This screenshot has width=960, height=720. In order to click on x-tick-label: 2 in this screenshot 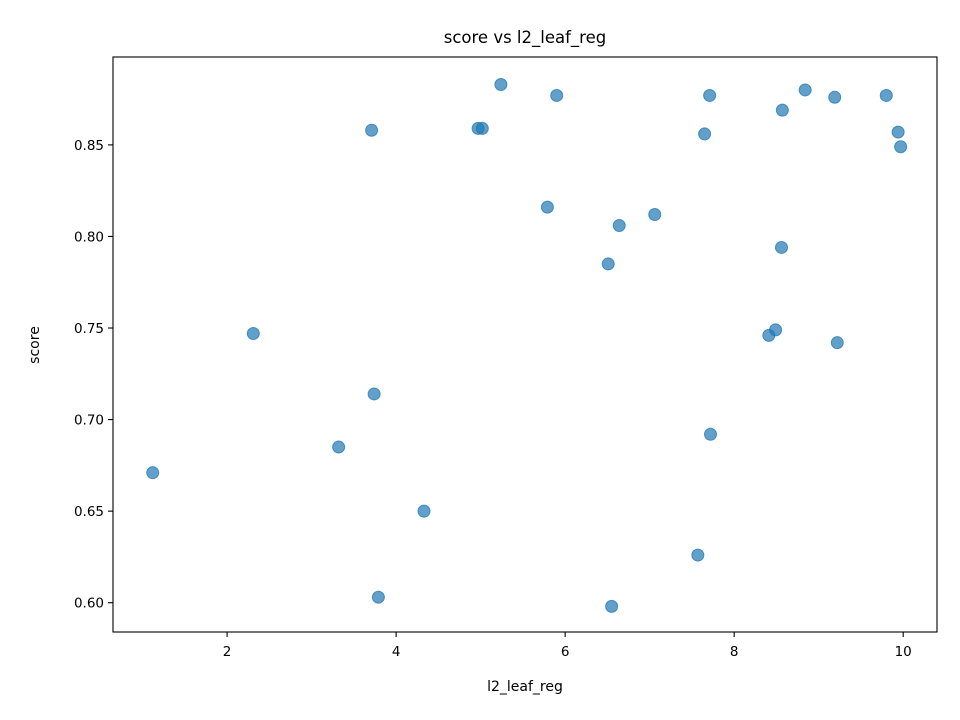, I will do `click(227, 652)`.